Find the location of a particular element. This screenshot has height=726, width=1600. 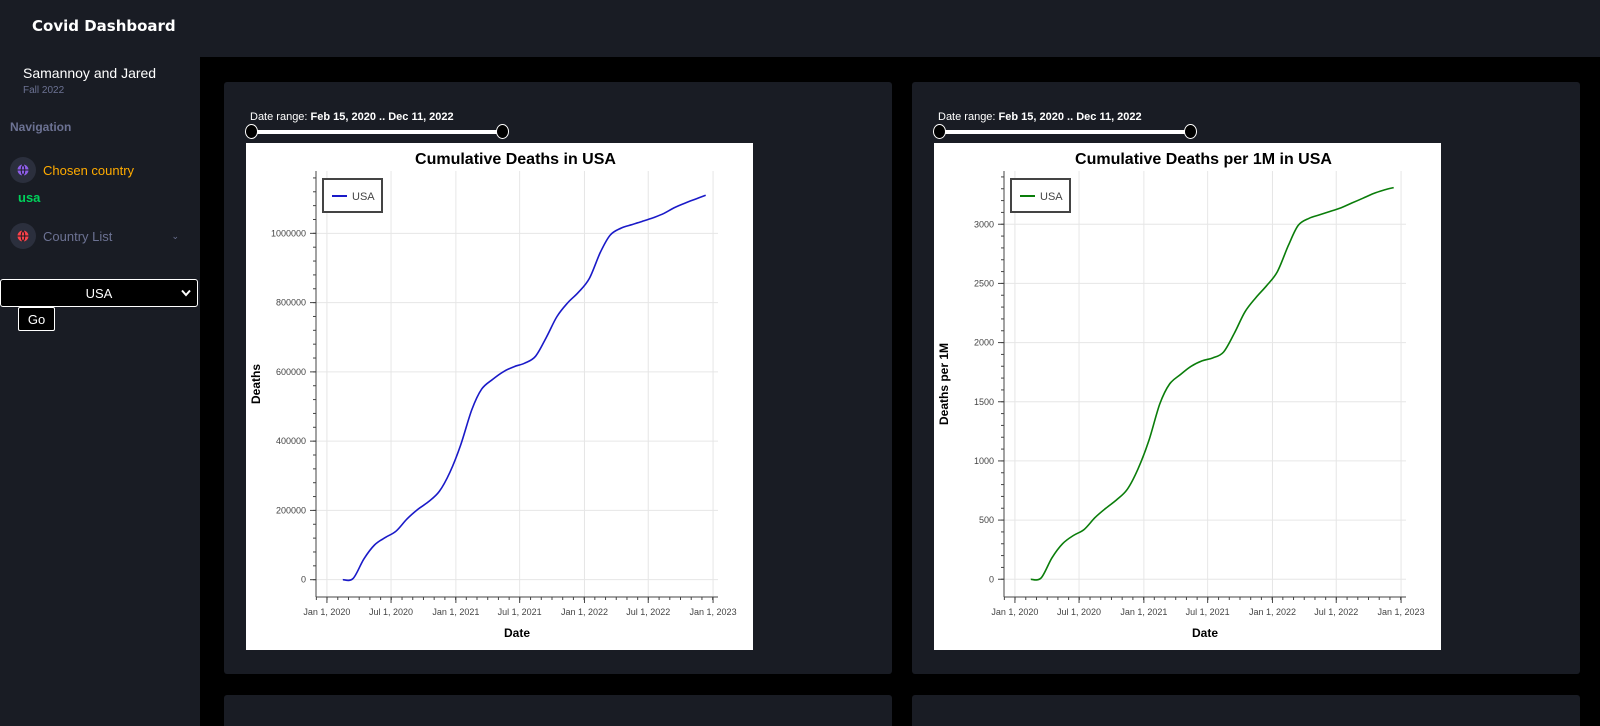

chosen-country-value: usa is located at coordinates (29, 197).